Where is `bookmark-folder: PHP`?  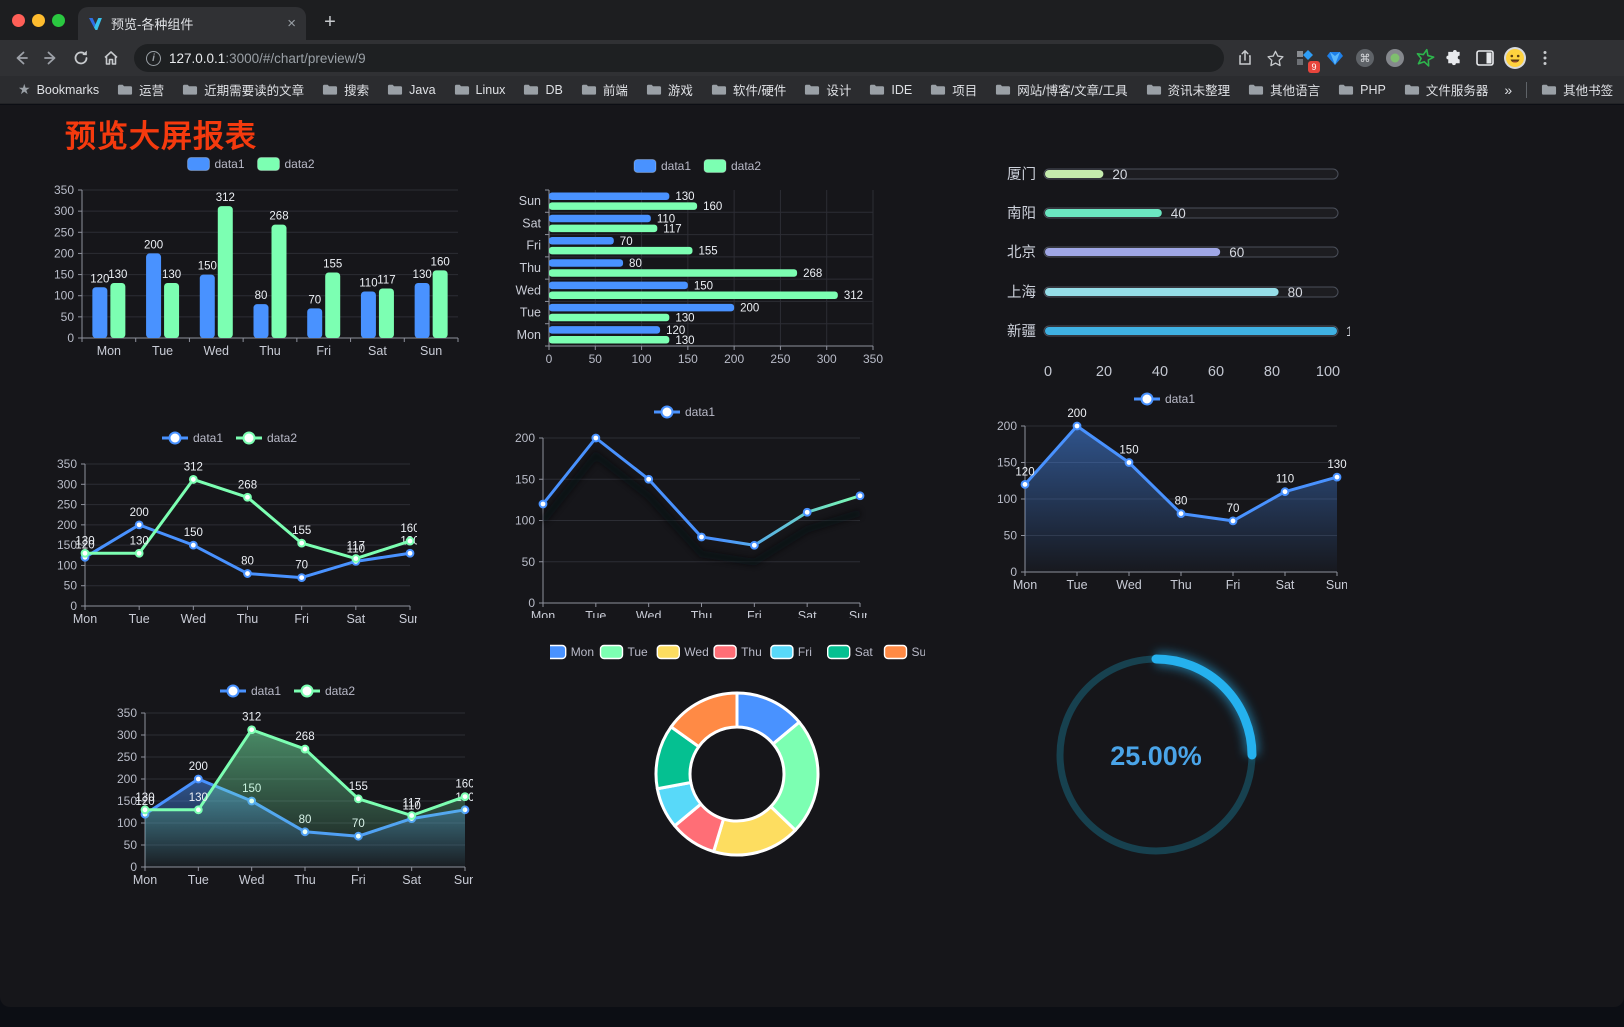
bookmark-folder: PHP is located at coordinates (1362, 90).